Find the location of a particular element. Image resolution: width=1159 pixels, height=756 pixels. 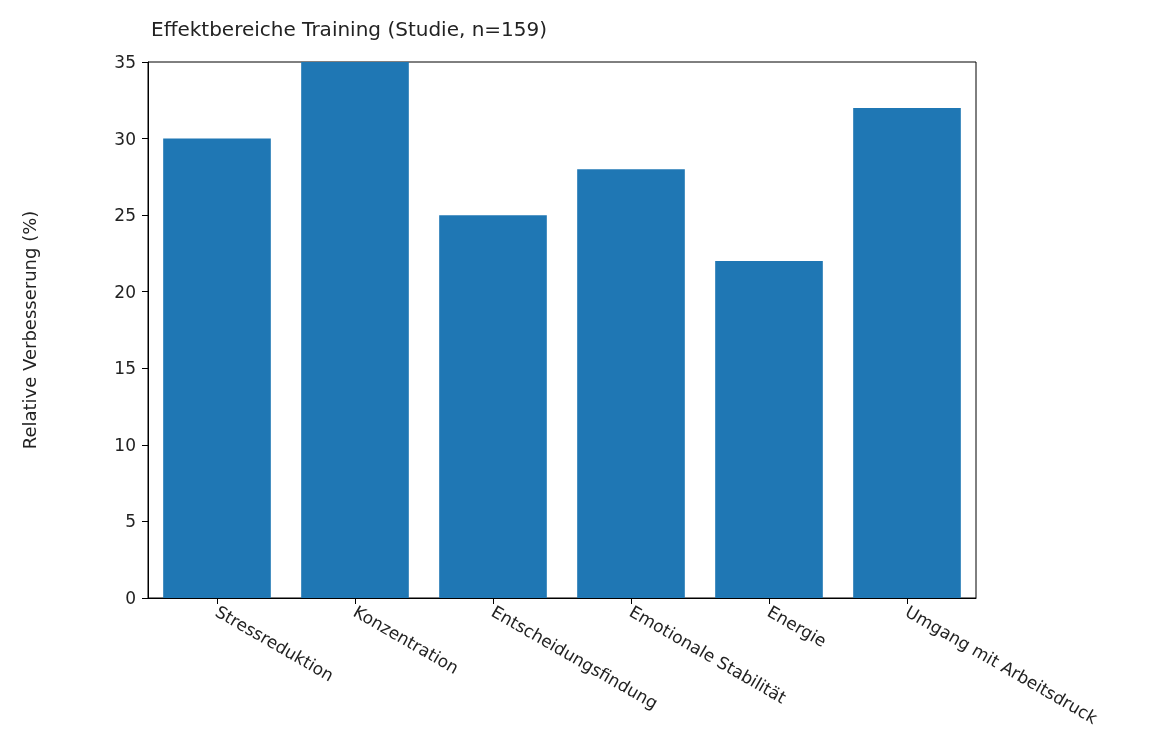

y-tick-label: 25 is located at coordinates (125, 215).